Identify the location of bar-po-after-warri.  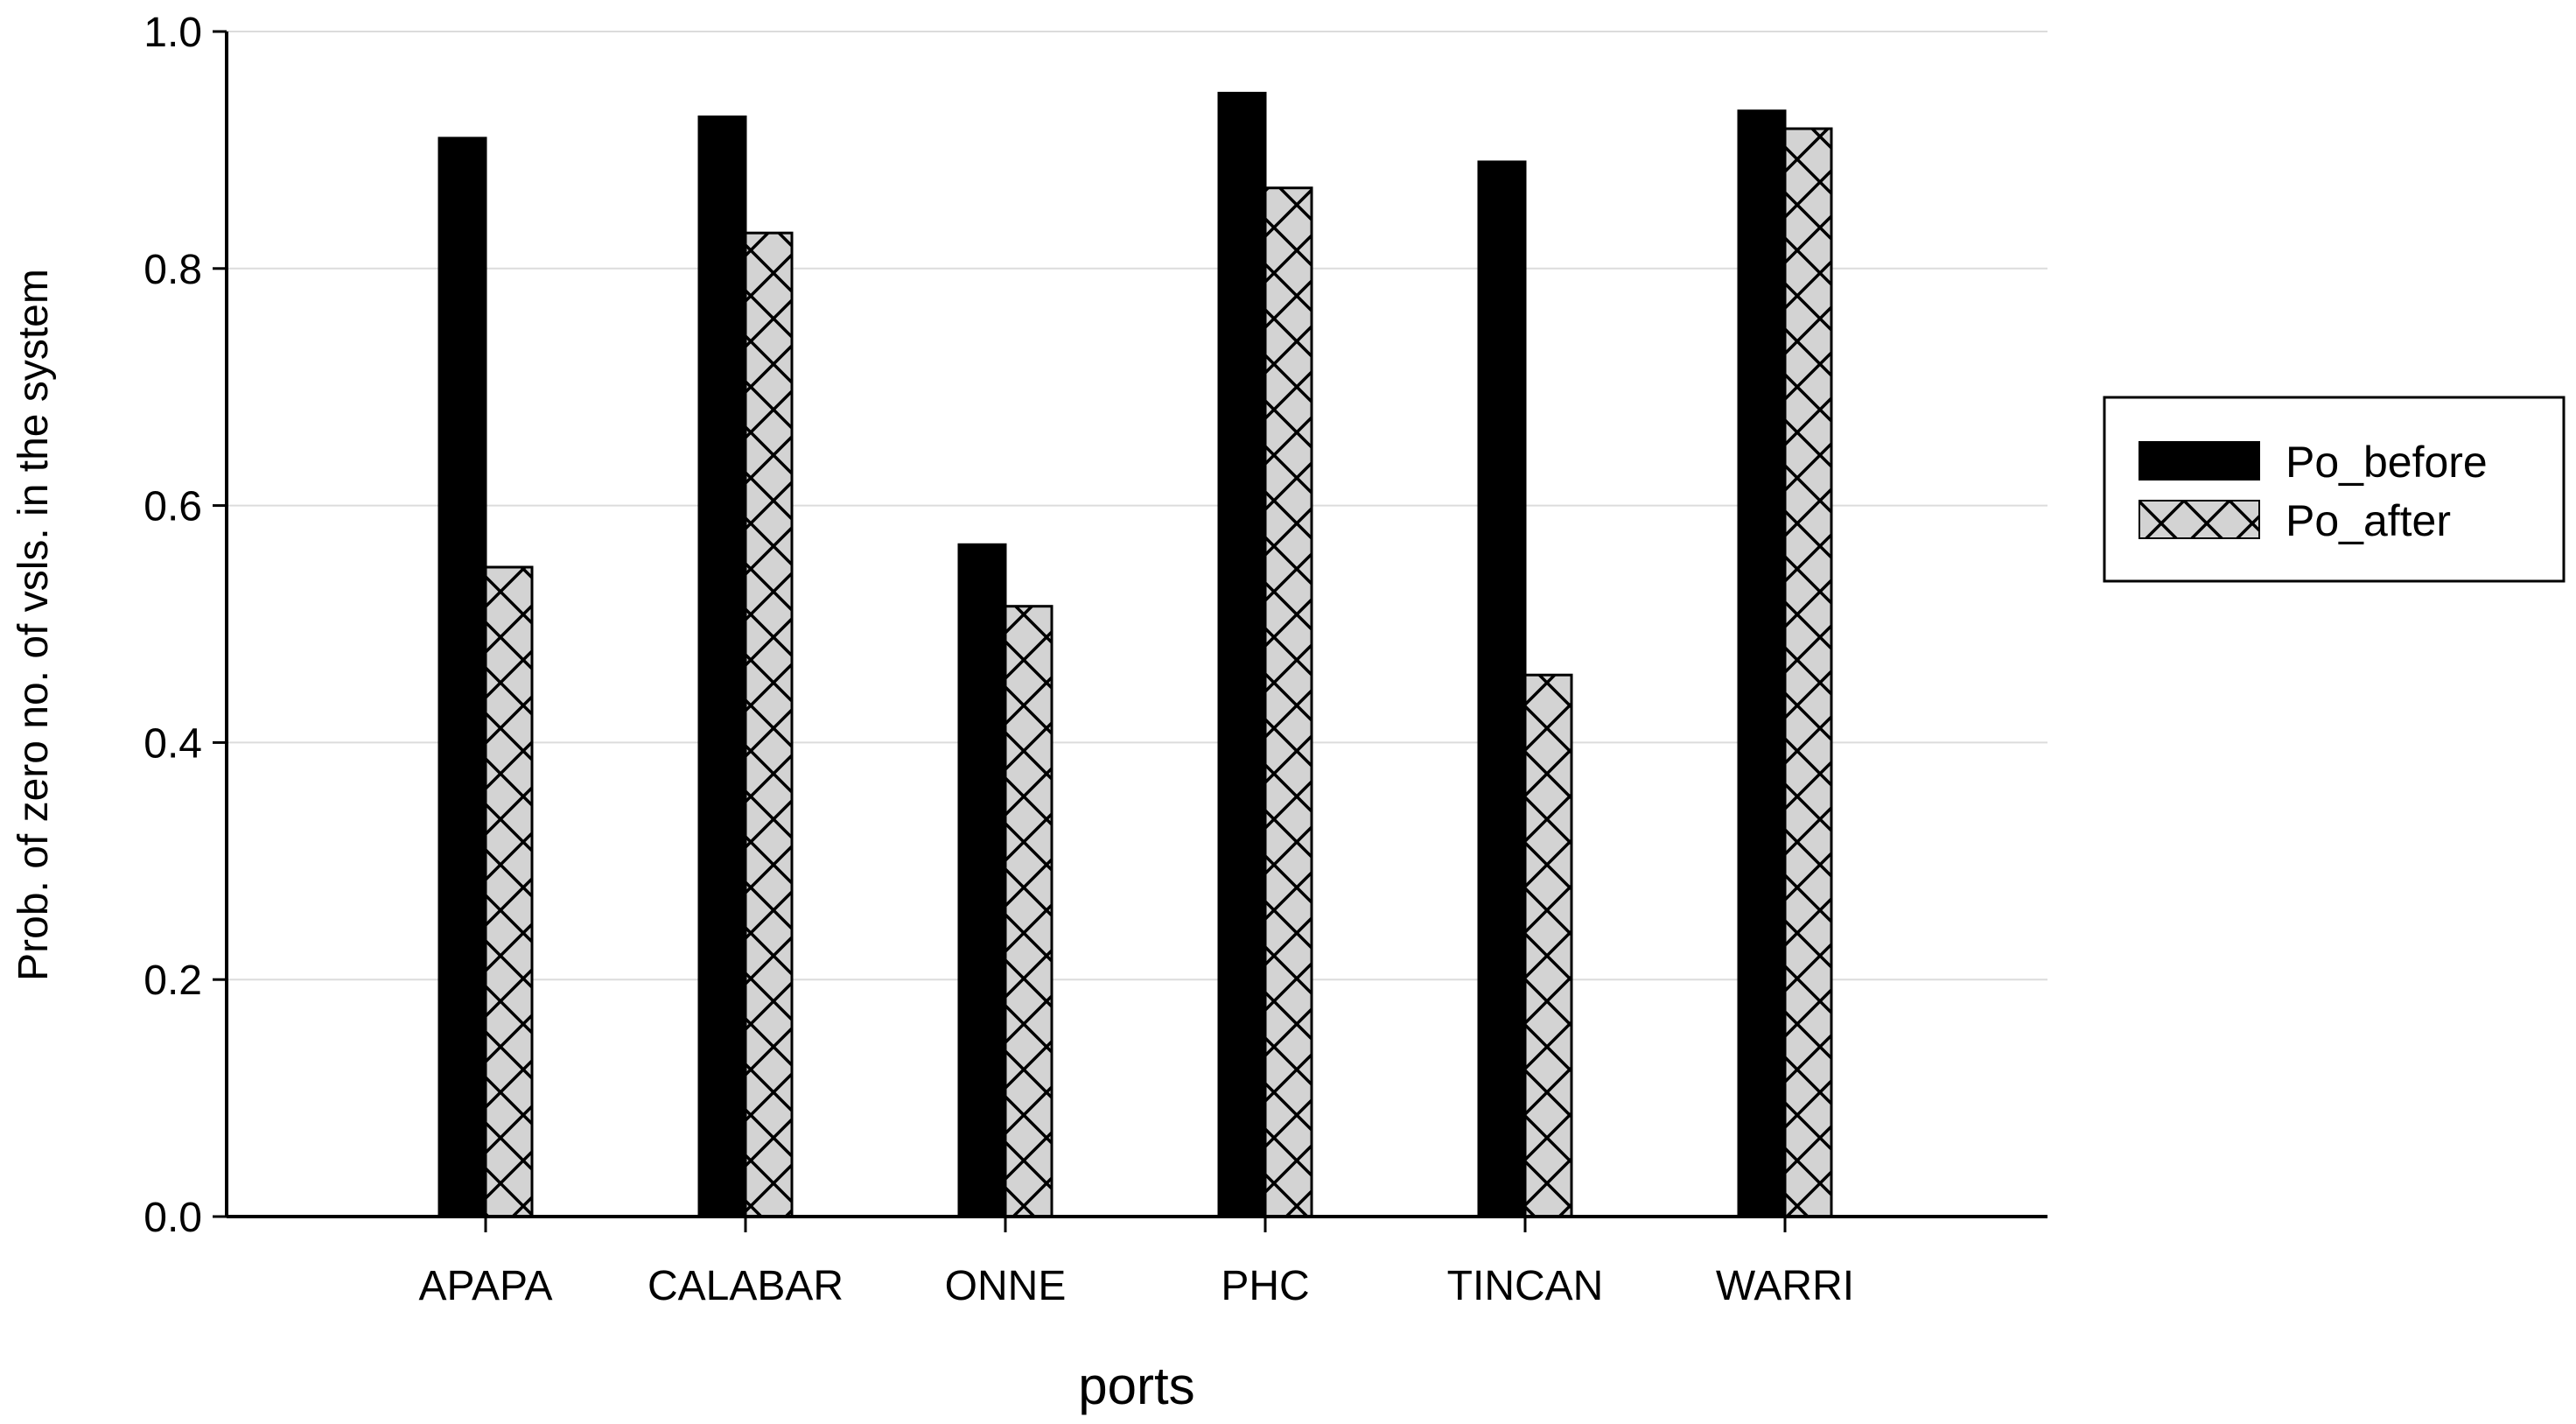
(1808, 672).